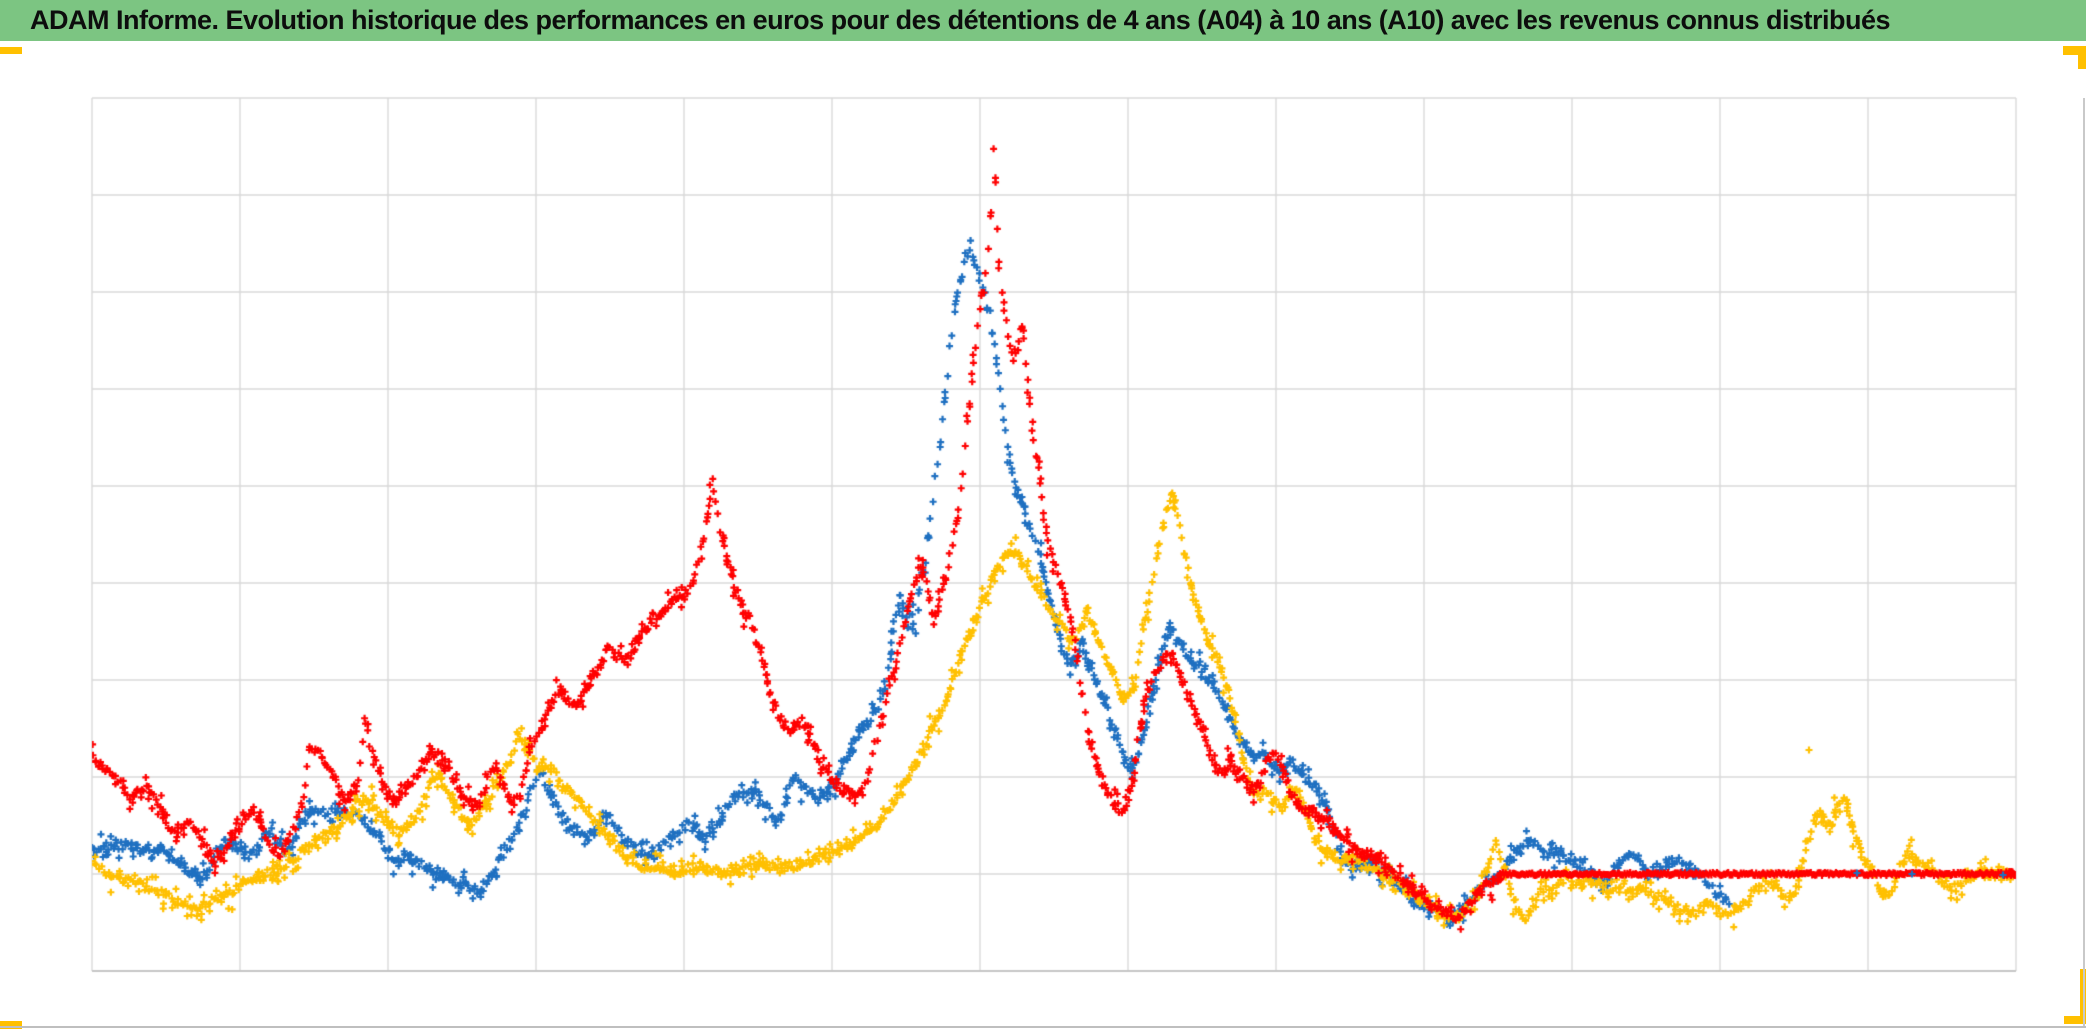  I want to click on corner-accent-bottom-left, so click(11, 1025).